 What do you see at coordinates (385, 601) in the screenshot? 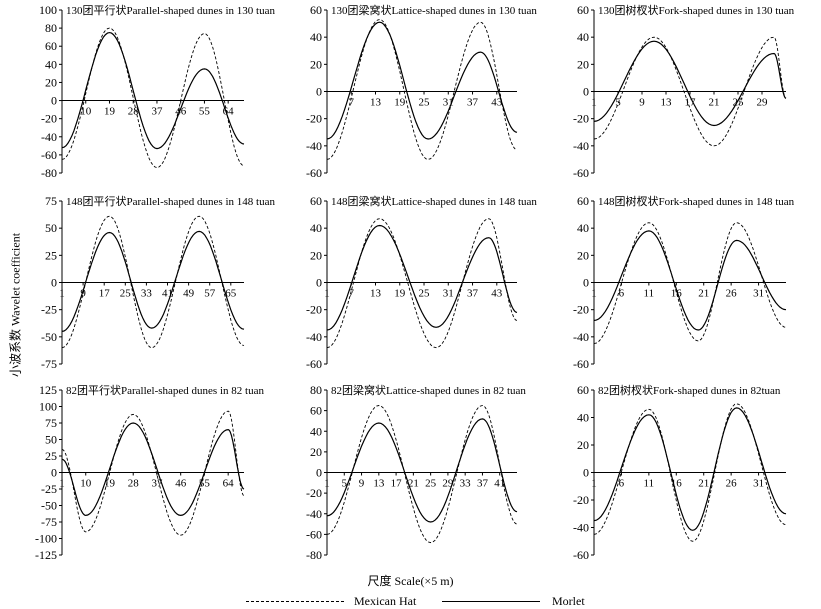
I see `legend-mexican-hat: Mexican Hat` at bounding box center [385, 601].